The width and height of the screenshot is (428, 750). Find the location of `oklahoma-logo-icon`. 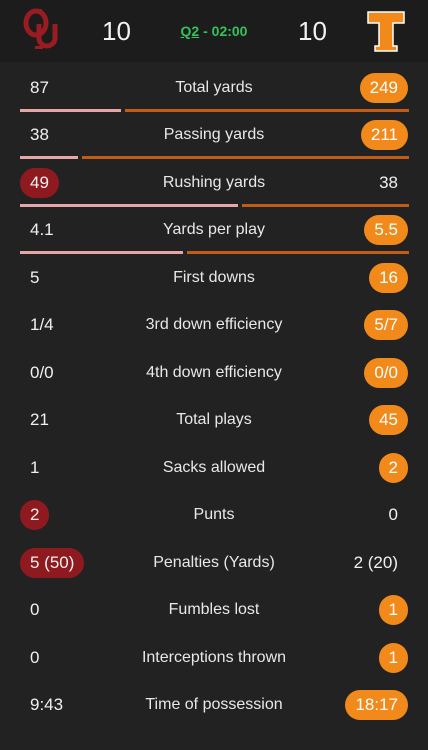

oklahoma-logo-icon is located at coordinates (42, 30).